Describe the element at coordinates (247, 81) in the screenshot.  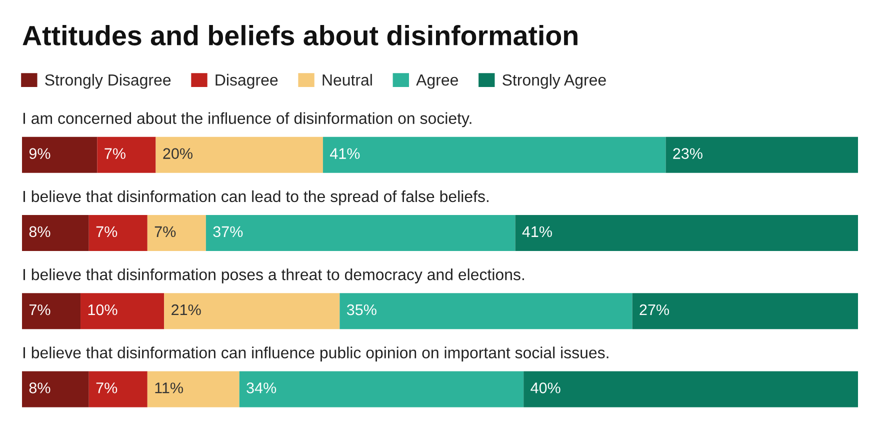
I see `legend-label: Disagree` at that location.